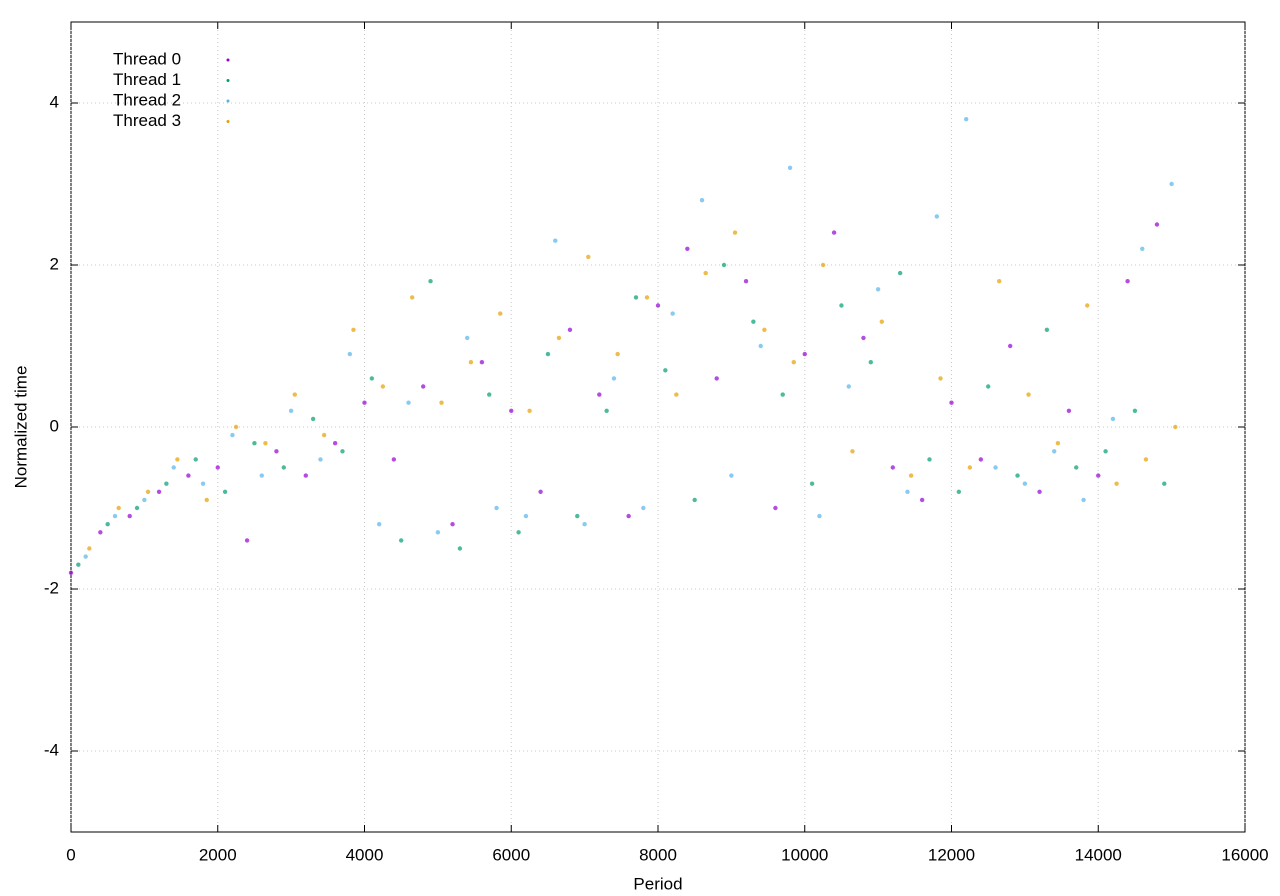 This screenshot has width=1280, height=896. I want to click on y-tick-label: 2, so click(54, 263).